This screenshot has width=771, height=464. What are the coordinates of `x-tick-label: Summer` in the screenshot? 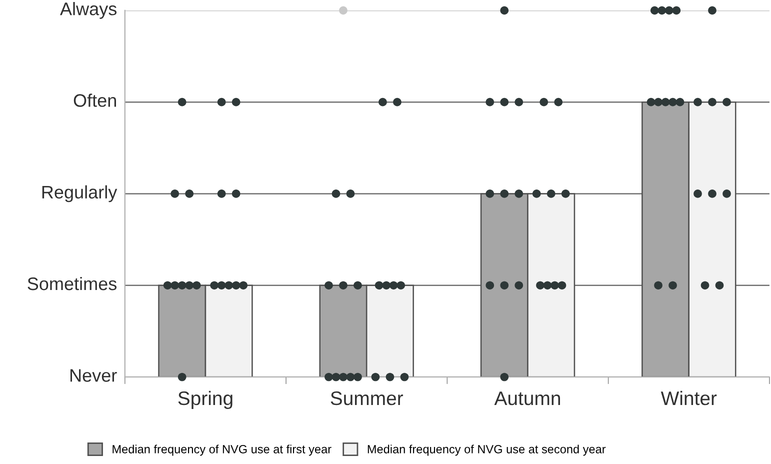 It's located at (367, 398).